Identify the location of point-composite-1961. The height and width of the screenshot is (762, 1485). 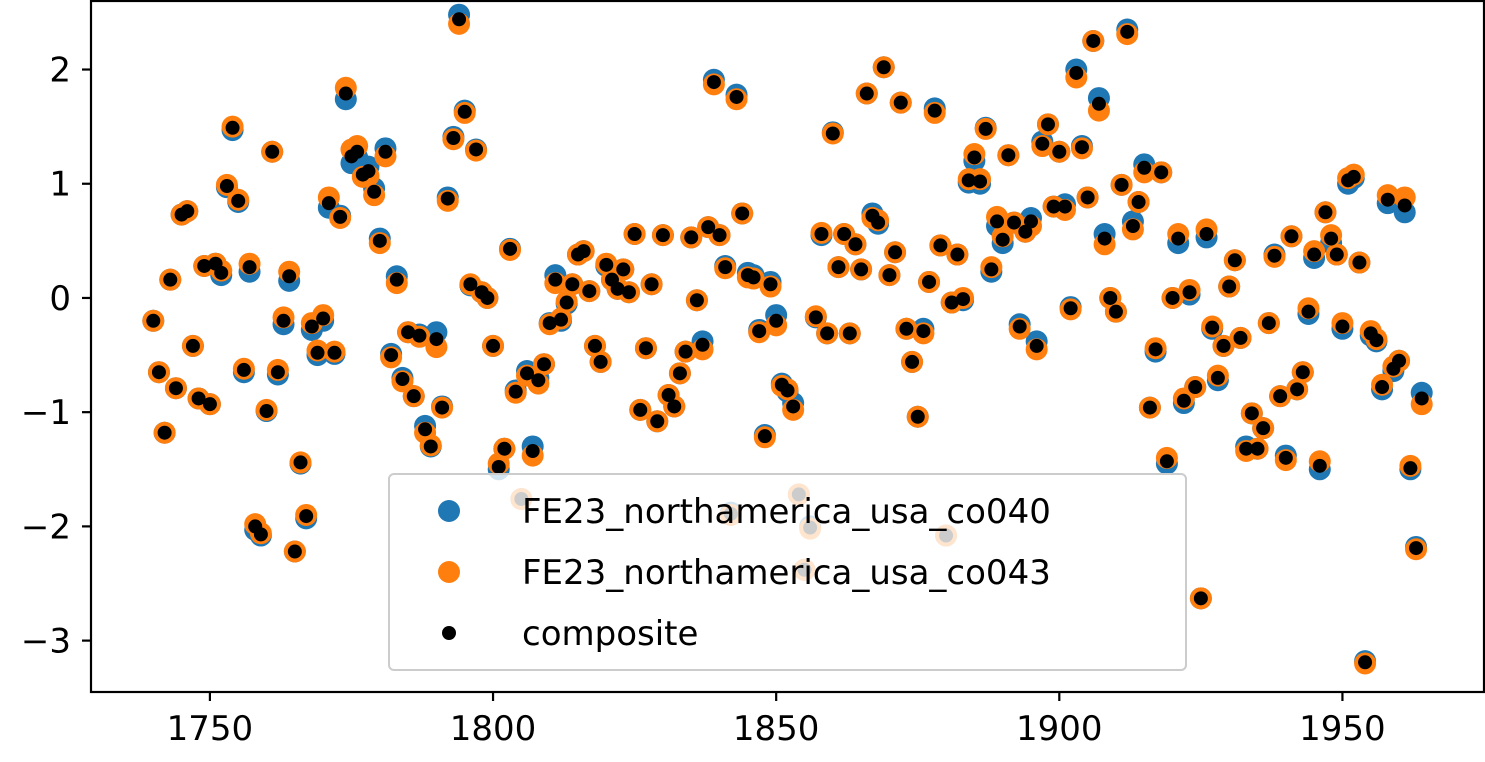
(1404, 205).